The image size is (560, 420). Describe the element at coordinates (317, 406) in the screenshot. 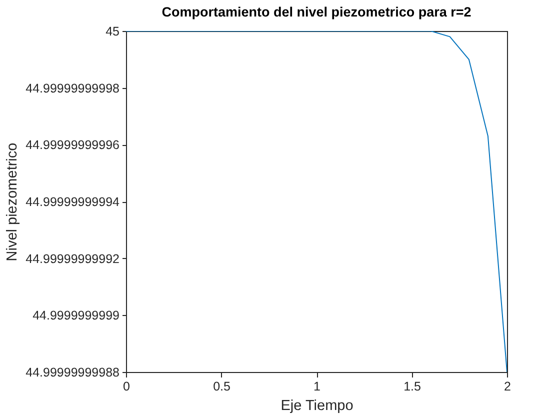

I see `x-axis-title: Eje Tiempo` at that location.